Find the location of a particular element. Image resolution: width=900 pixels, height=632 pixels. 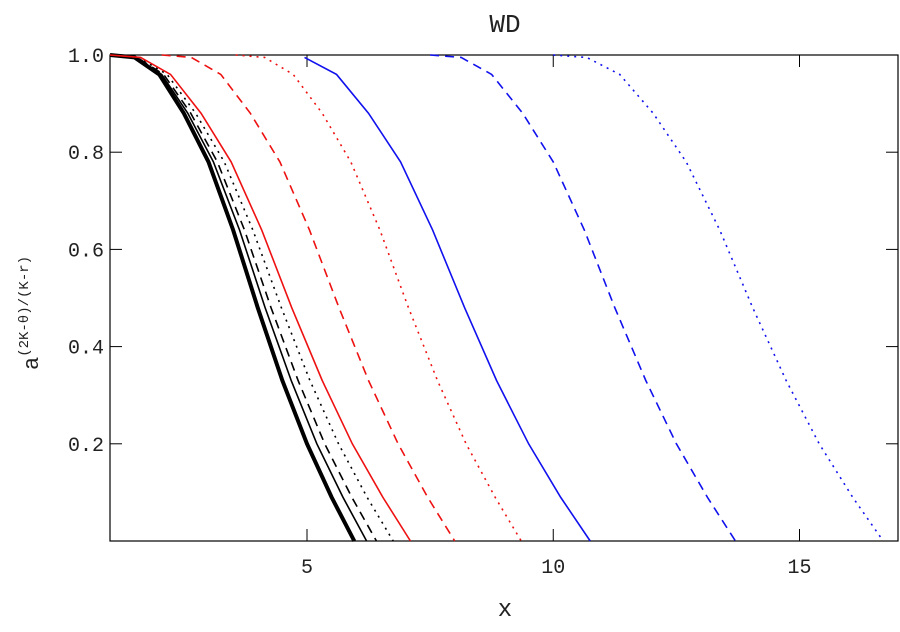

y-tick-label: 0.6 is located at coordinates (86, 251).